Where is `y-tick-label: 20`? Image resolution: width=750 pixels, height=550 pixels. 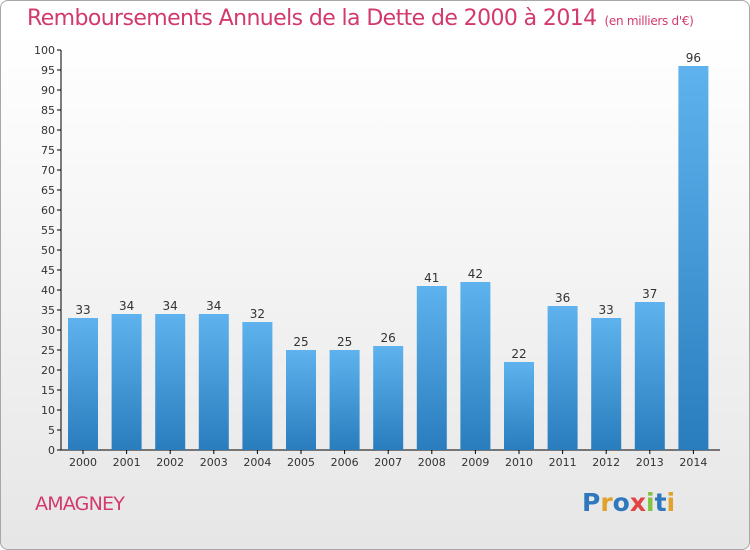 y-tick-label: 20 is located at coordinates (48, 370).